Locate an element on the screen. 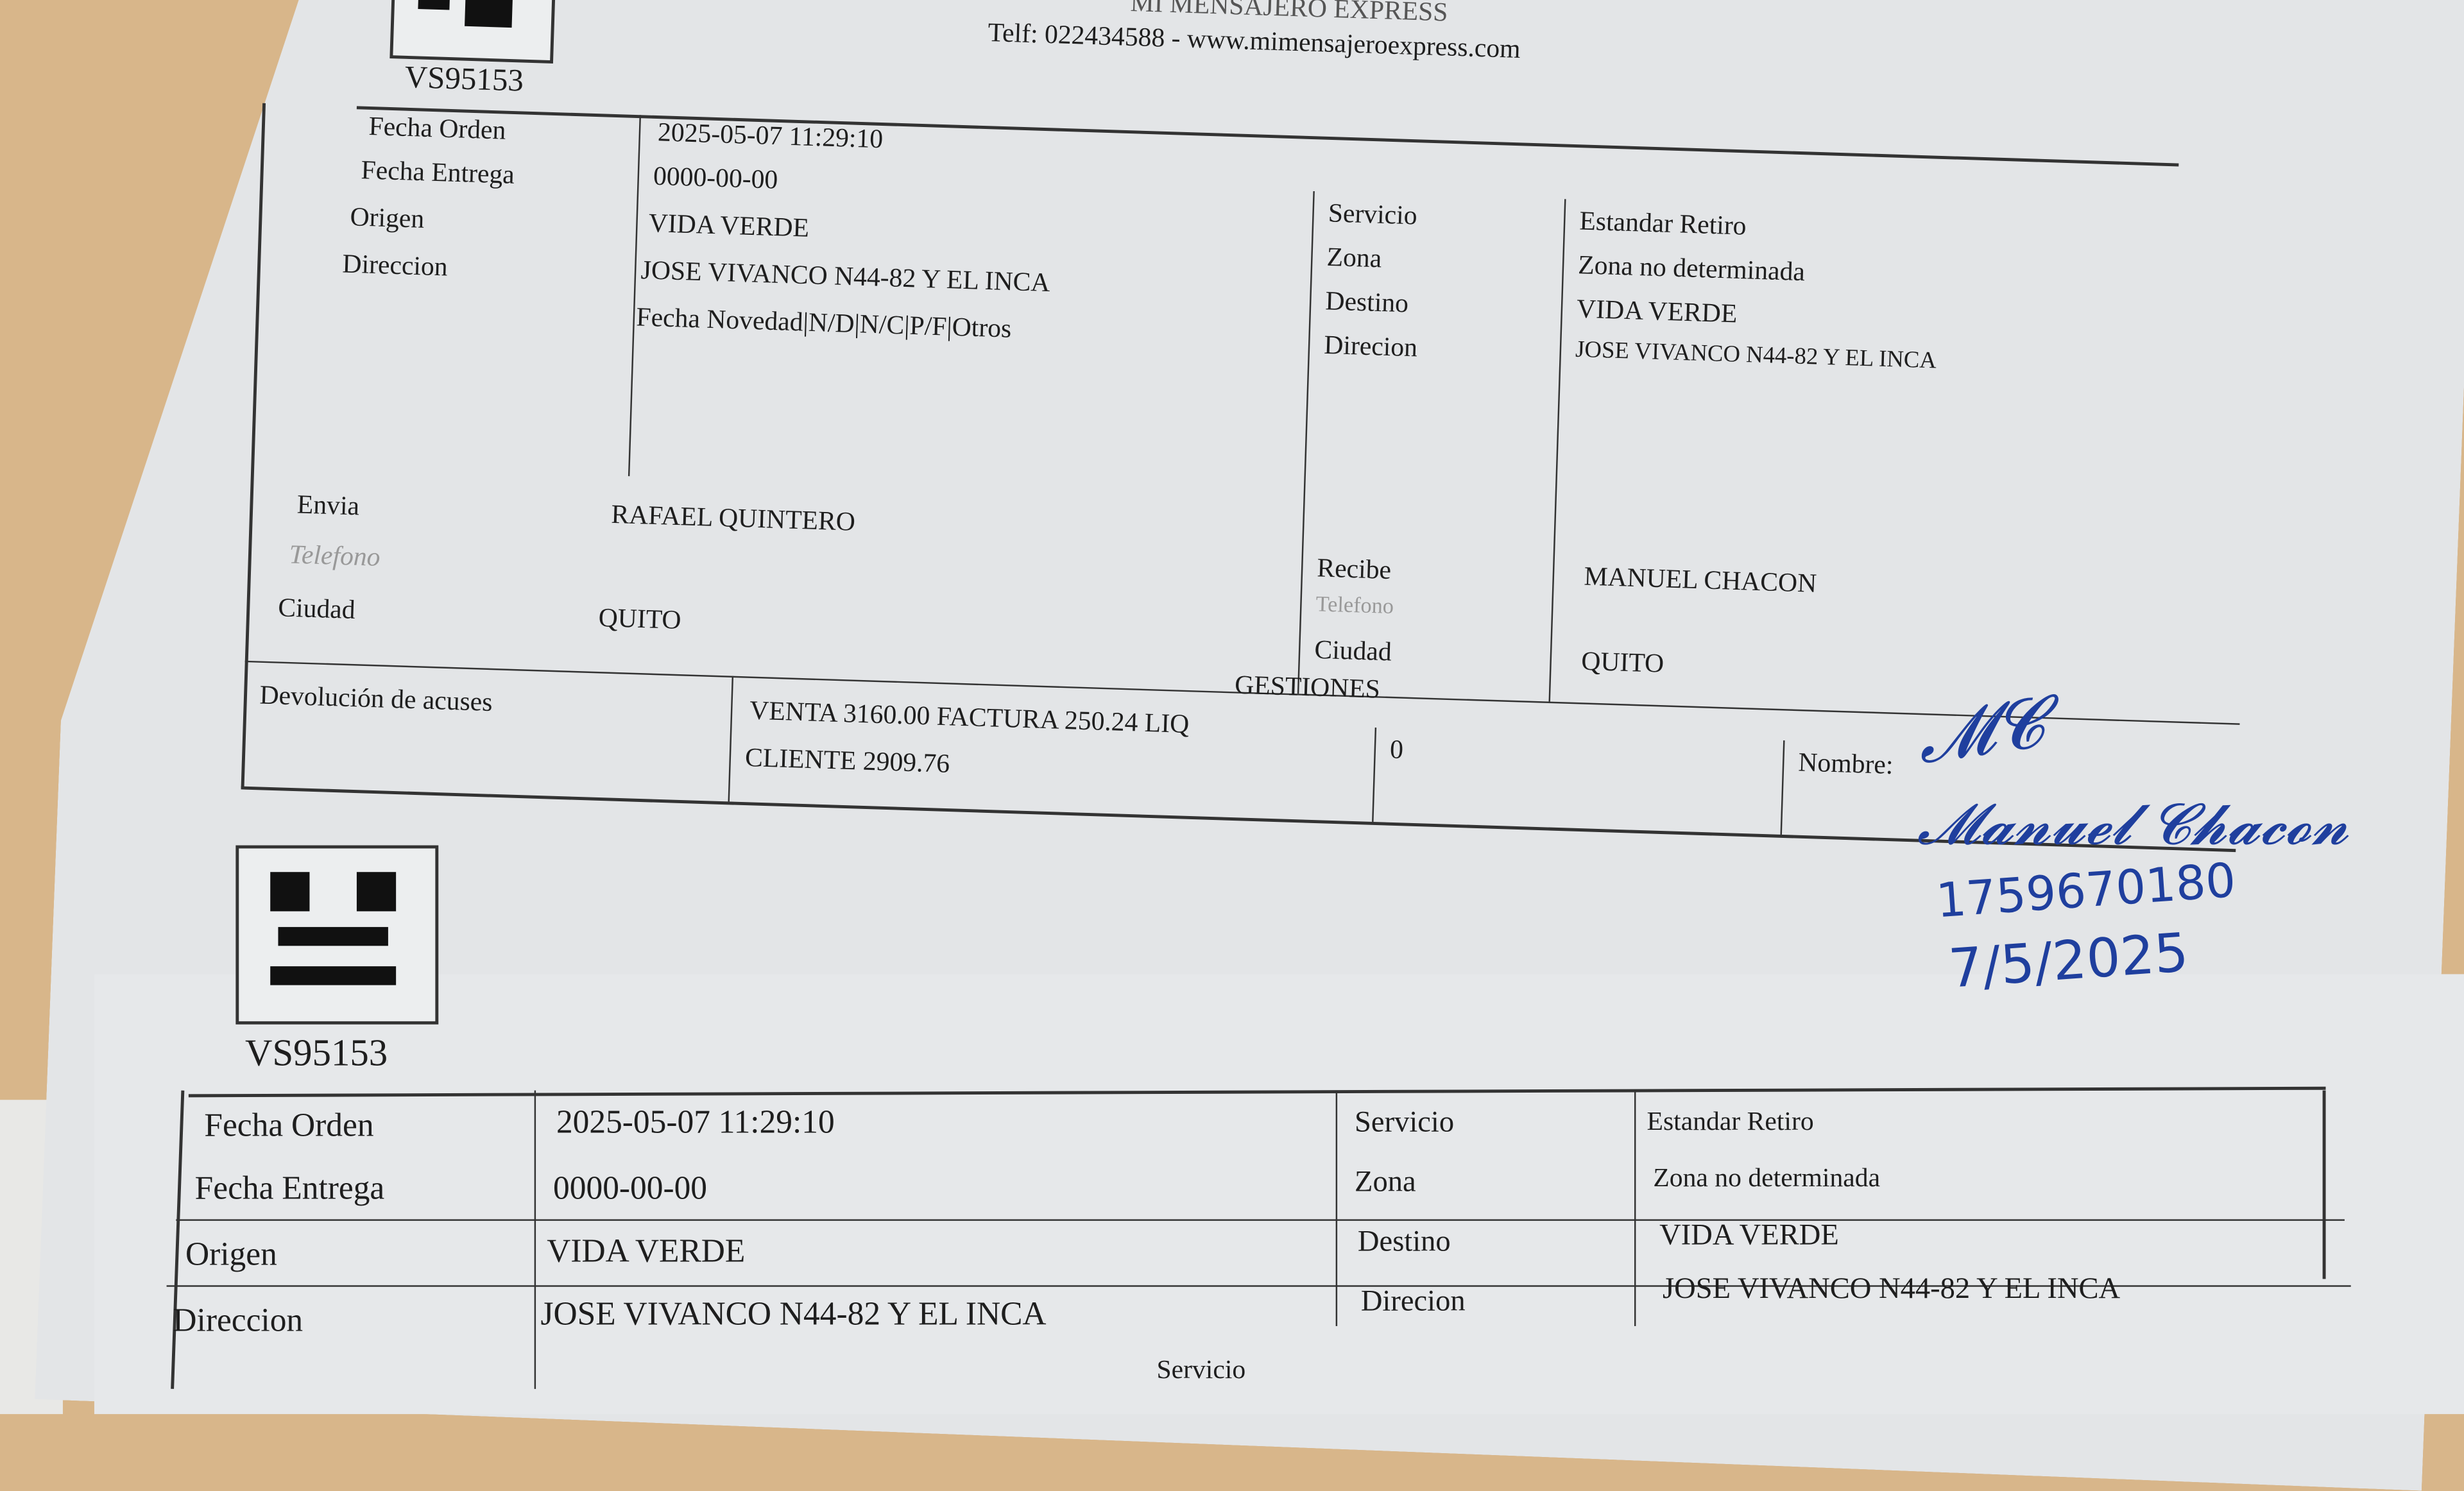 This screenshot has width=2464, height=1491. origen-value-lower: VIDA VERDE is located at coordinates (646, 1251).